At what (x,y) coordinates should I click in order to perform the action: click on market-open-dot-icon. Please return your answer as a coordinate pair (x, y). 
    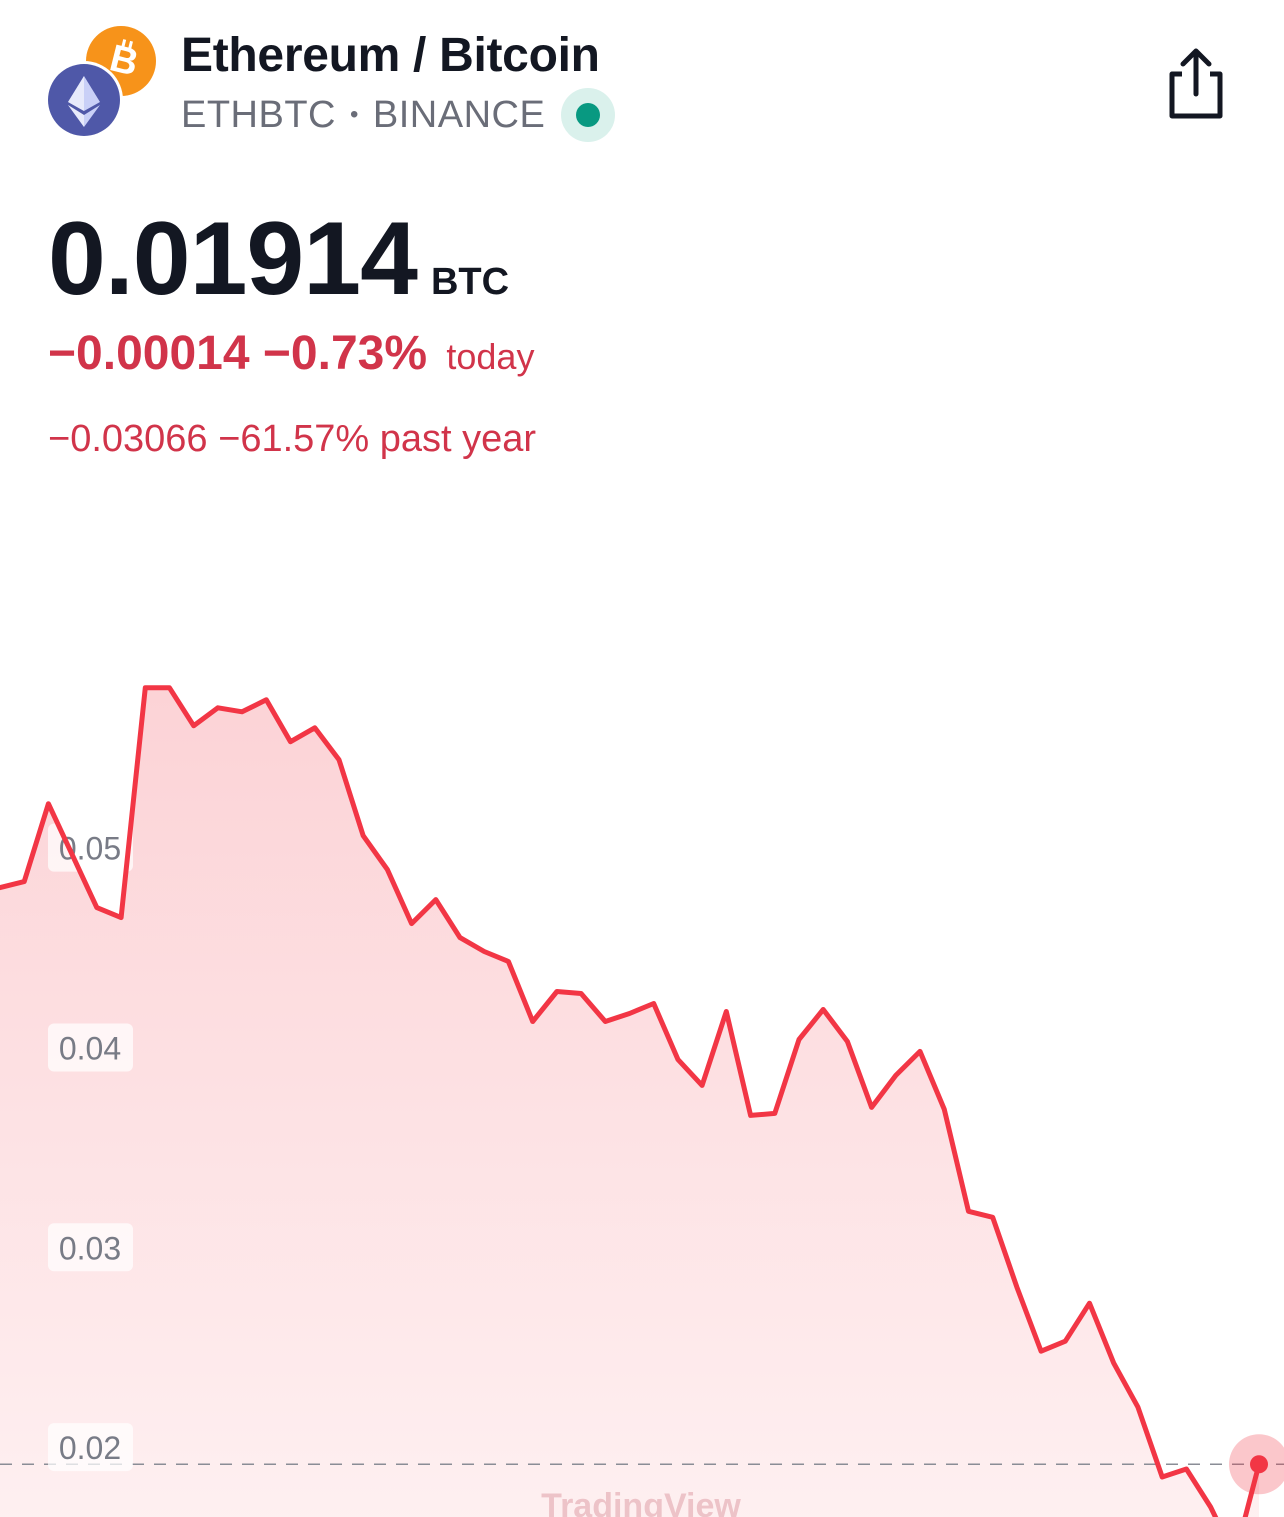
    Looking at the image, I should click on (588, 115).